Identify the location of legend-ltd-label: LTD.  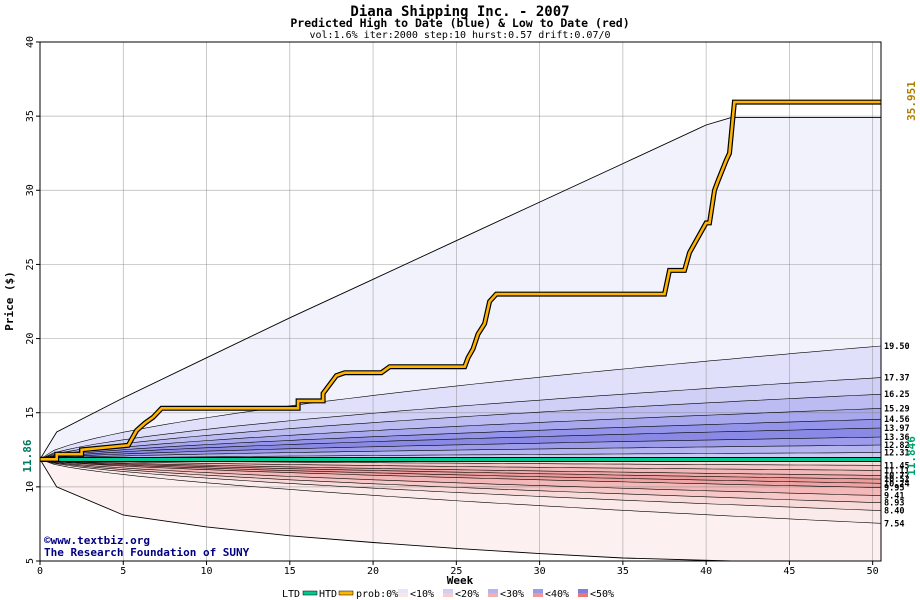
(291, 594).